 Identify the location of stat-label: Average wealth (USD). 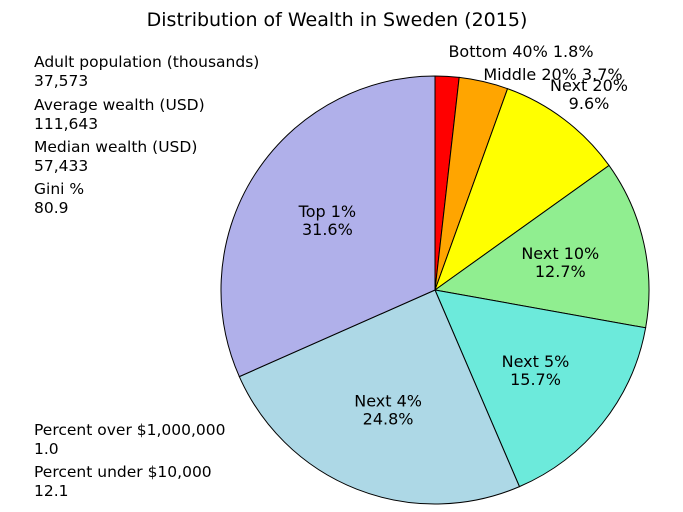
(119, 105).